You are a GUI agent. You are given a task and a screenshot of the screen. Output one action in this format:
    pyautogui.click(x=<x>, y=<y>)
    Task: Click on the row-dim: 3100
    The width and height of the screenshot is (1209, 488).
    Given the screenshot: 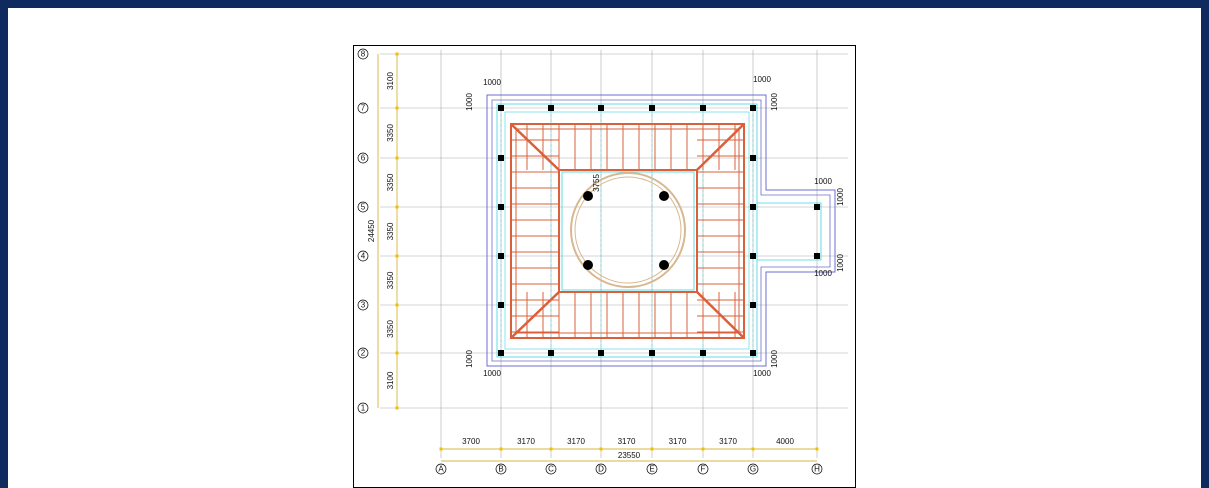 What is the action you would take?
    pyautogui.click(x=390, y=81)
    